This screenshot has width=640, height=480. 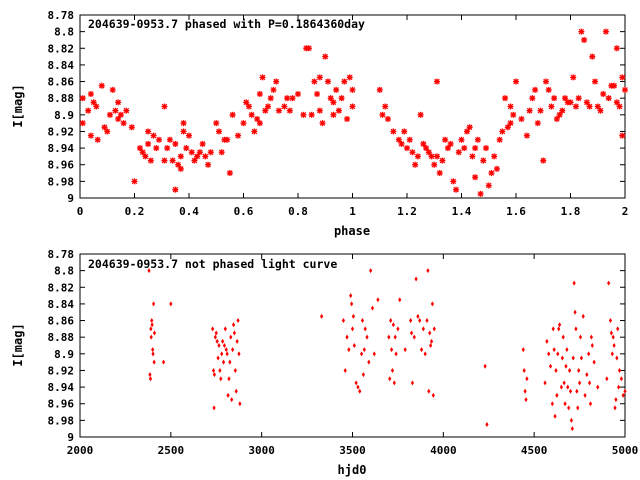 What do you see at coordinates (61, 370) in the screenshot?
I see `y-tick-label: 8.92` at bounding box center [61, 370].